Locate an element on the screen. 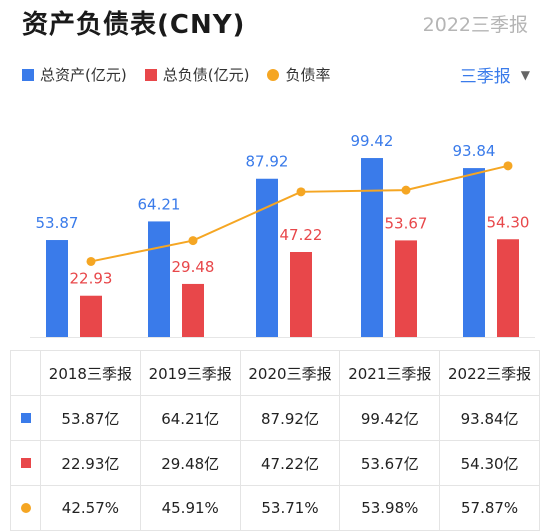  table-cell: 54.30亿 is located at coordinates (489, 463).